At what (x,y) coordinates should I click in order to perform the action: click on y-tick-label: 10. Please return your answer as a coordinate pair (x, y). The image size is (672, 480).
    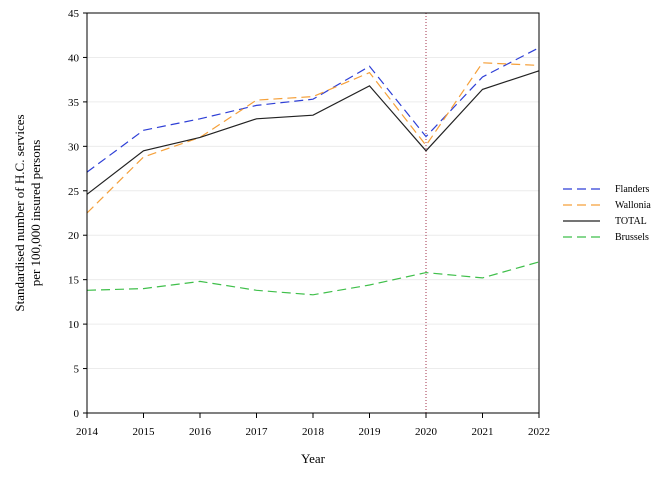
    Looking at the image, I should click on (74, 325).